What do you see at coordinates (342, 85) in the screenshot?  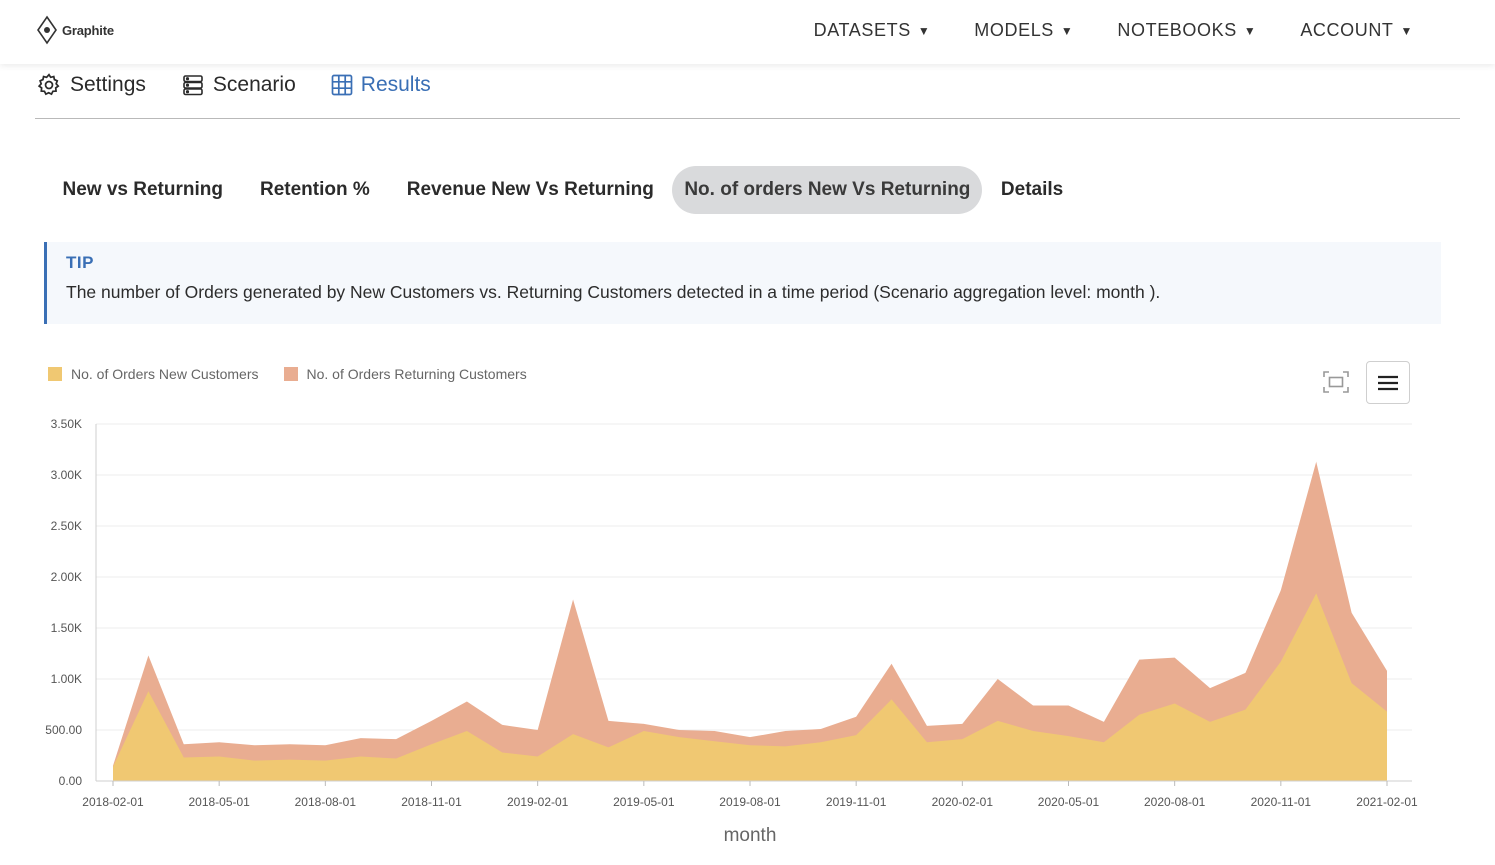 I see `table-grid-icon` at bounding box center [342, 85].